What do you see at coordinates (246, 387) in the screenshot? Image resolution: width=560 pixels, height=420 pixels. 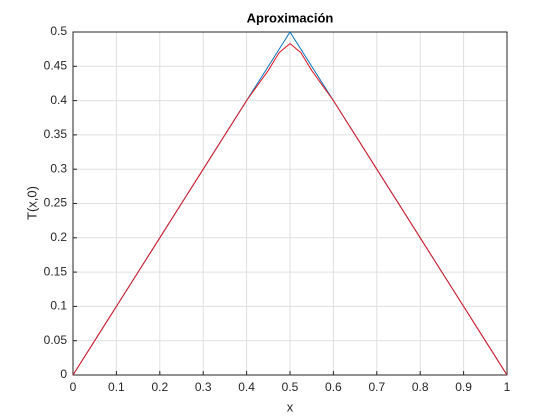 I see `x-tick-label: 0.4` at bounding box center [246, 387].